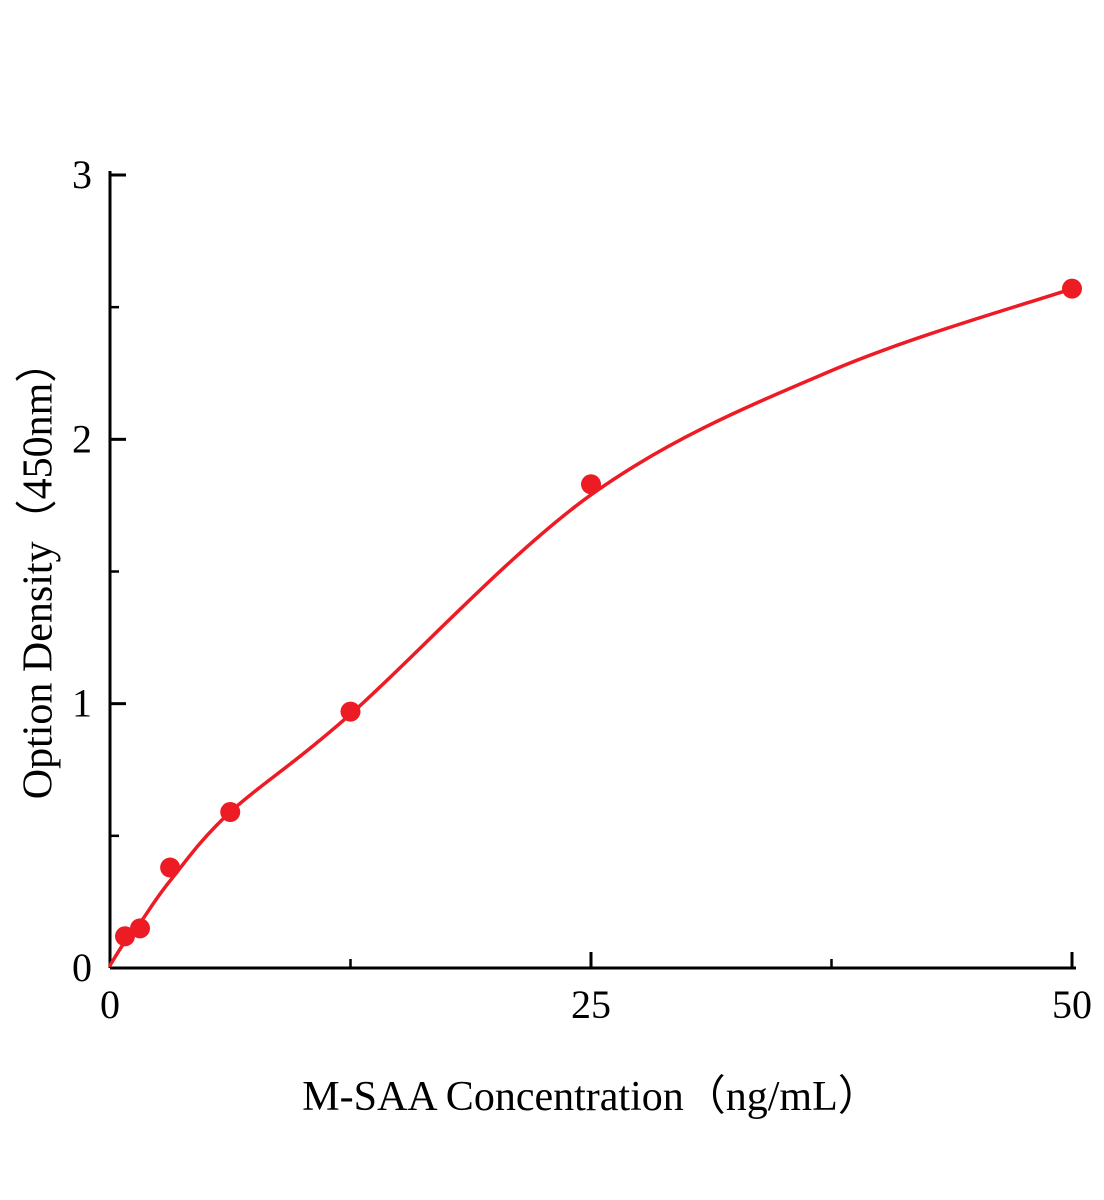 This screenshot has height=1200, width=1104. What do you see at coordinates (1072, 1004) in the screenshot?
I see `x-tick-label: 50` at bounding box center [1072, 1004].